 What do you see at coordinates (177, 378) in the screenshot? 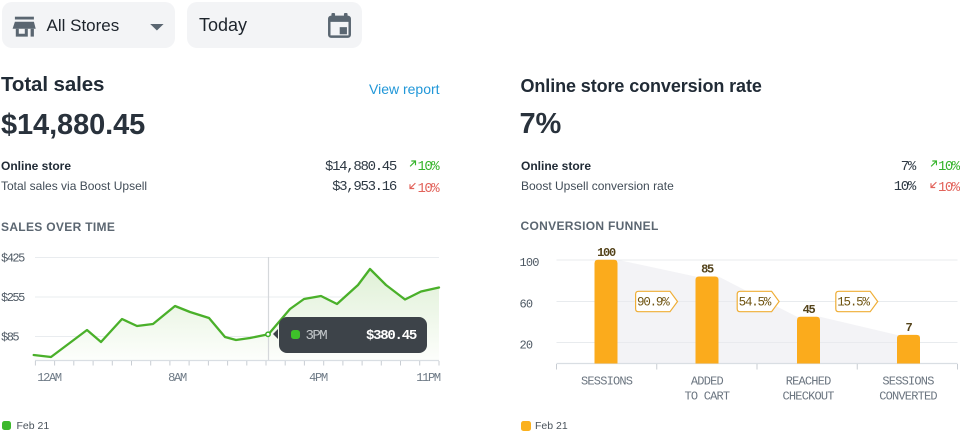
I see `svg-text: 8AM` at bounding box center [177, 378].